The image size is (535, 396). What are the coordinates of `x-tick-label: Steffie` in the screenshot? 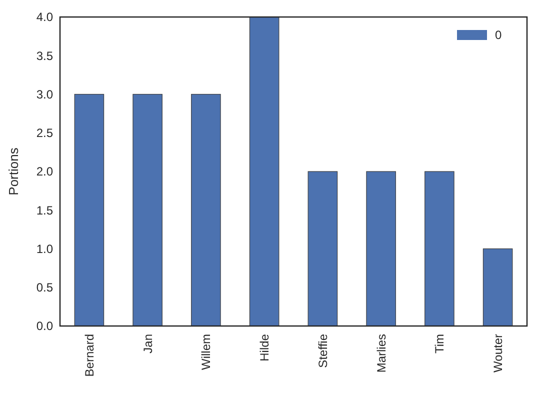 It's located at (323, 351).